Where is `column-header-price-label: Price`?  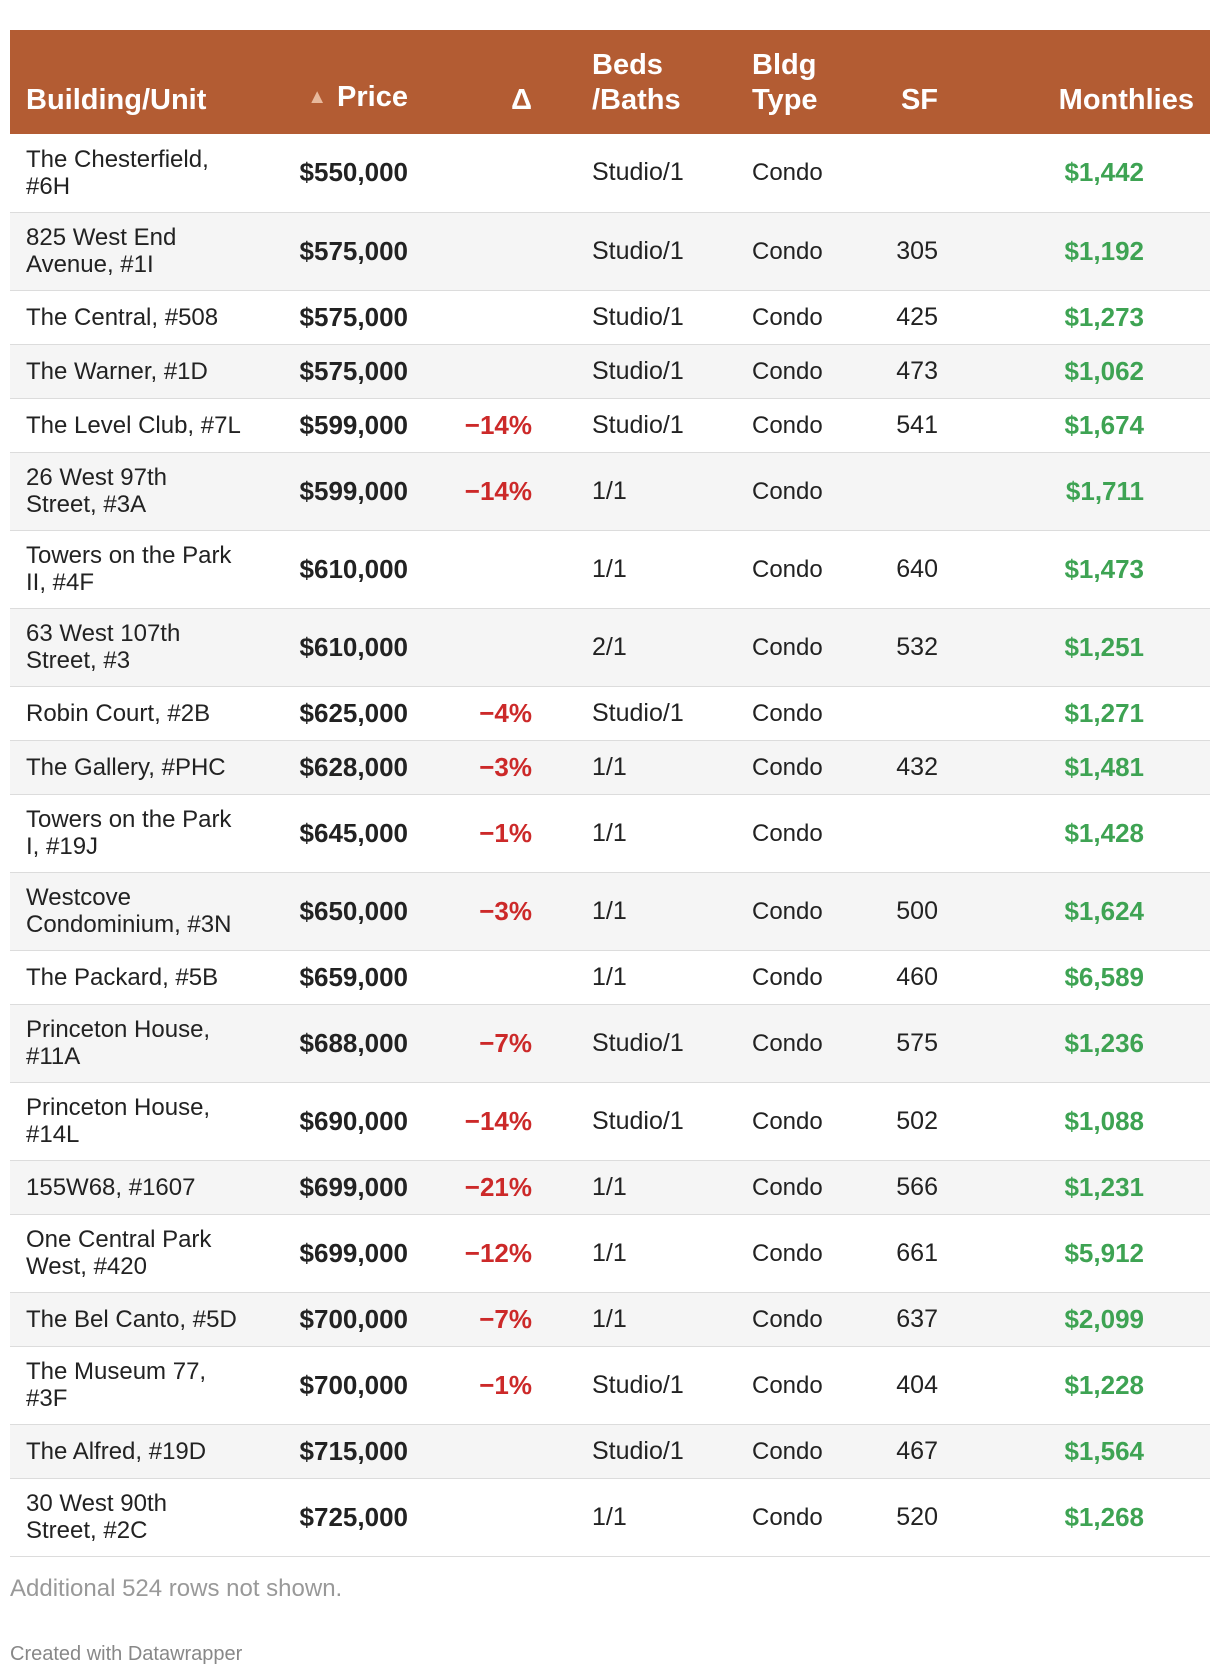
column-header-price-label: Price is located at coordinates (372, 97).